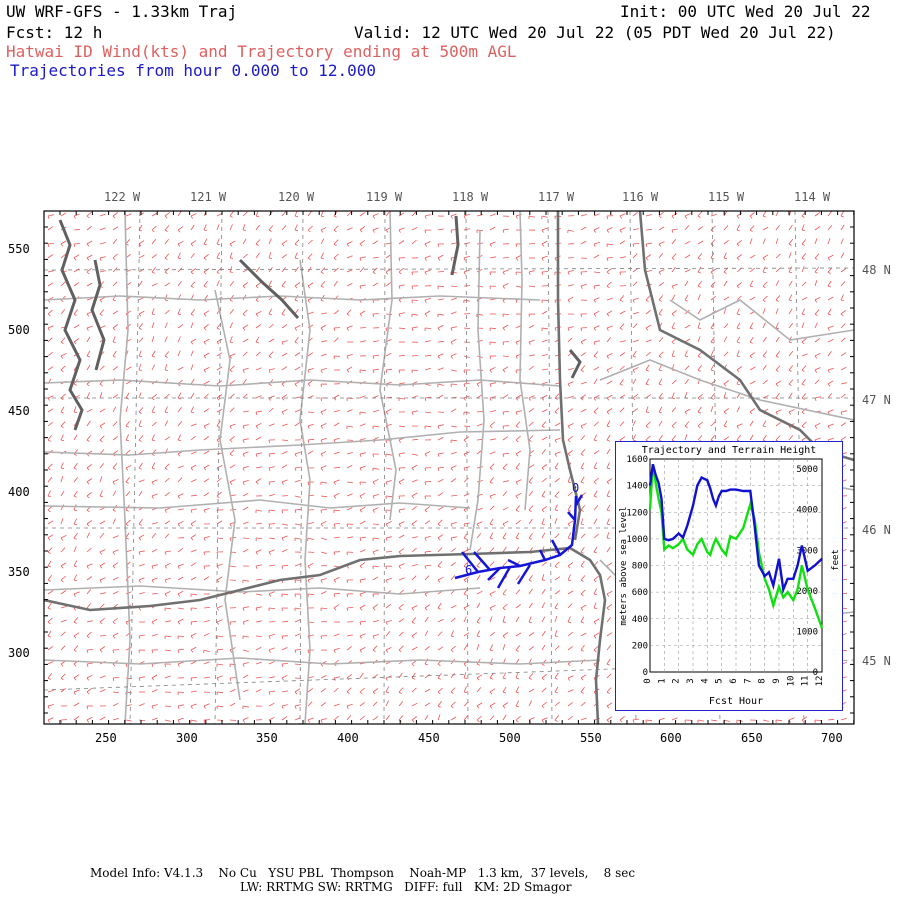 Image resolution: width=900 pixels, height=900 pixels. Describe the element at coordinates (736, 546) in the screenshot. I see `inset-series` at that location.